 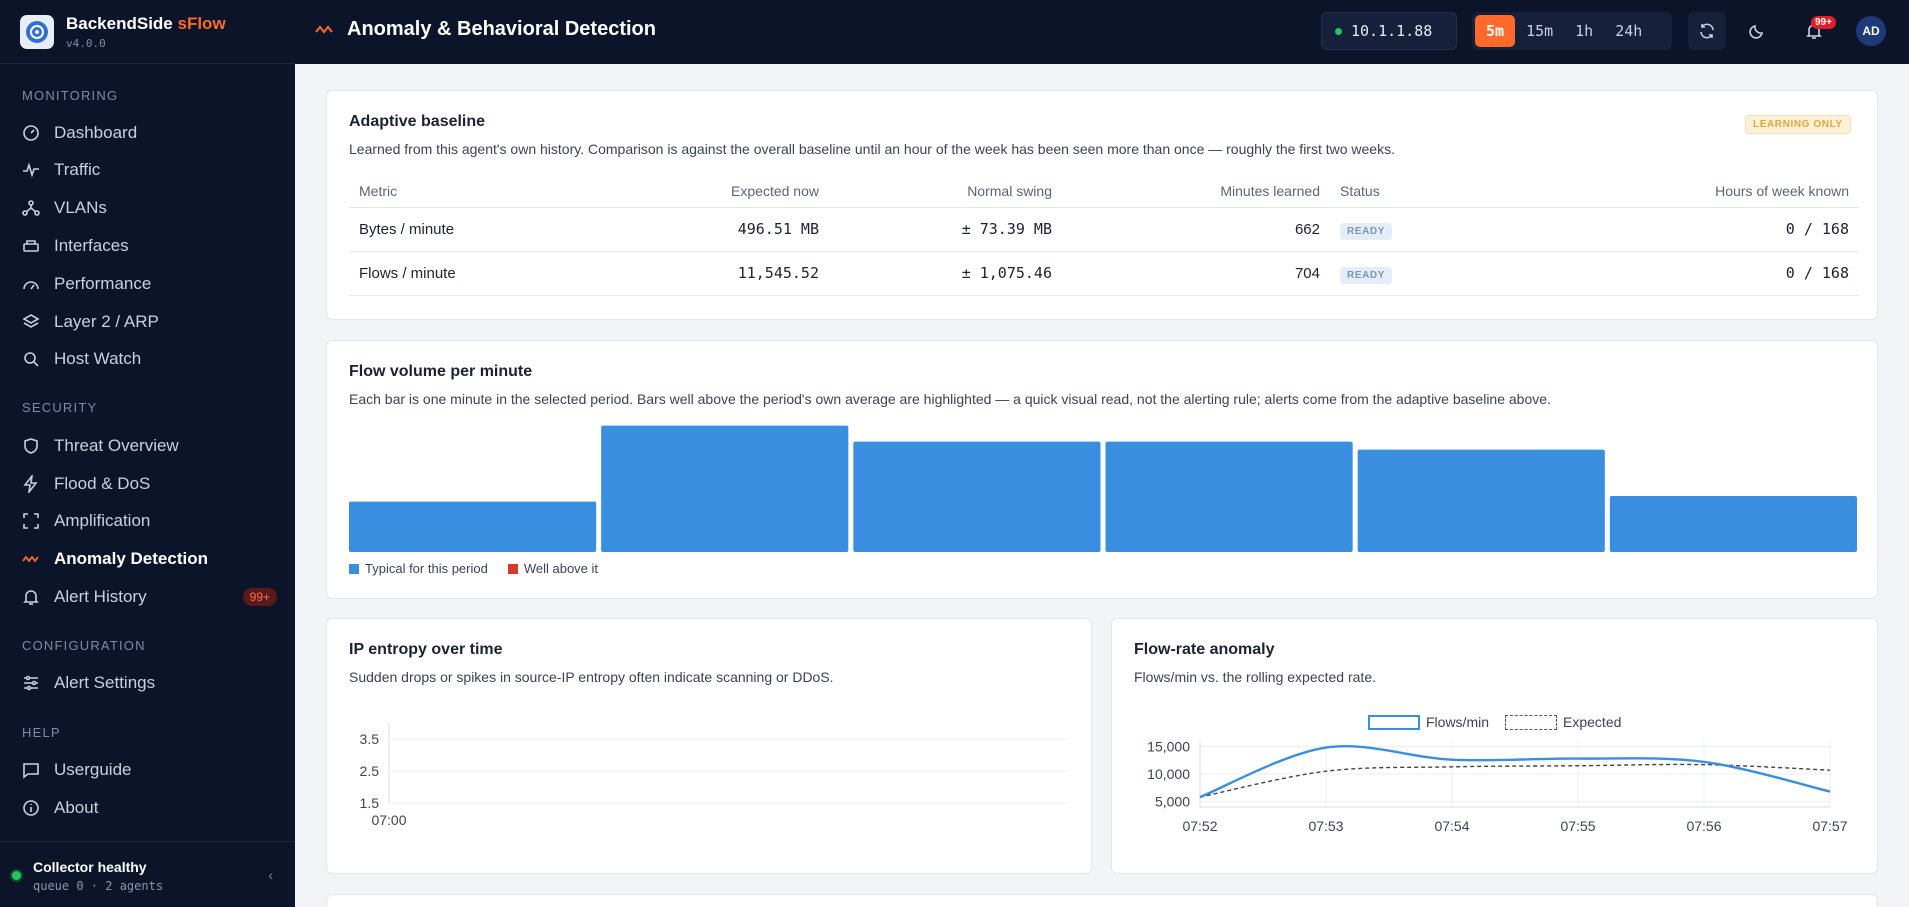 What do you see at coordinates (479, 229) in the screenshot?
I see `cell-metric: Bytes / minute` at bounding box center [479, 229].